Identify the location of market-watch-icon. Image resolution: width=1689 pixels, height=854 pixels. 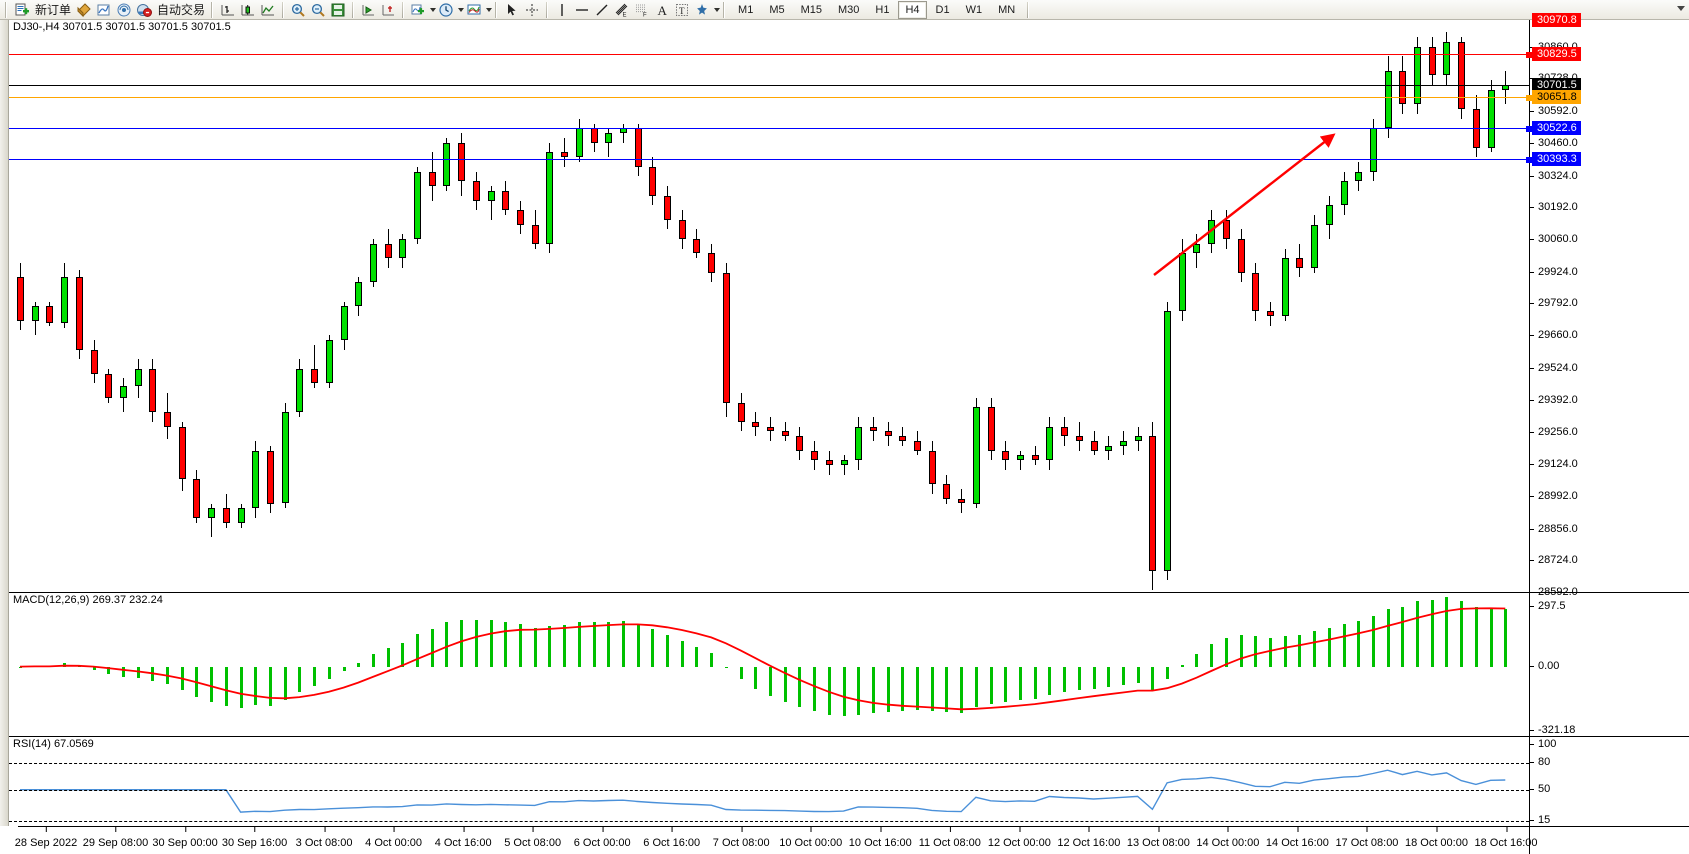
(124, 10).